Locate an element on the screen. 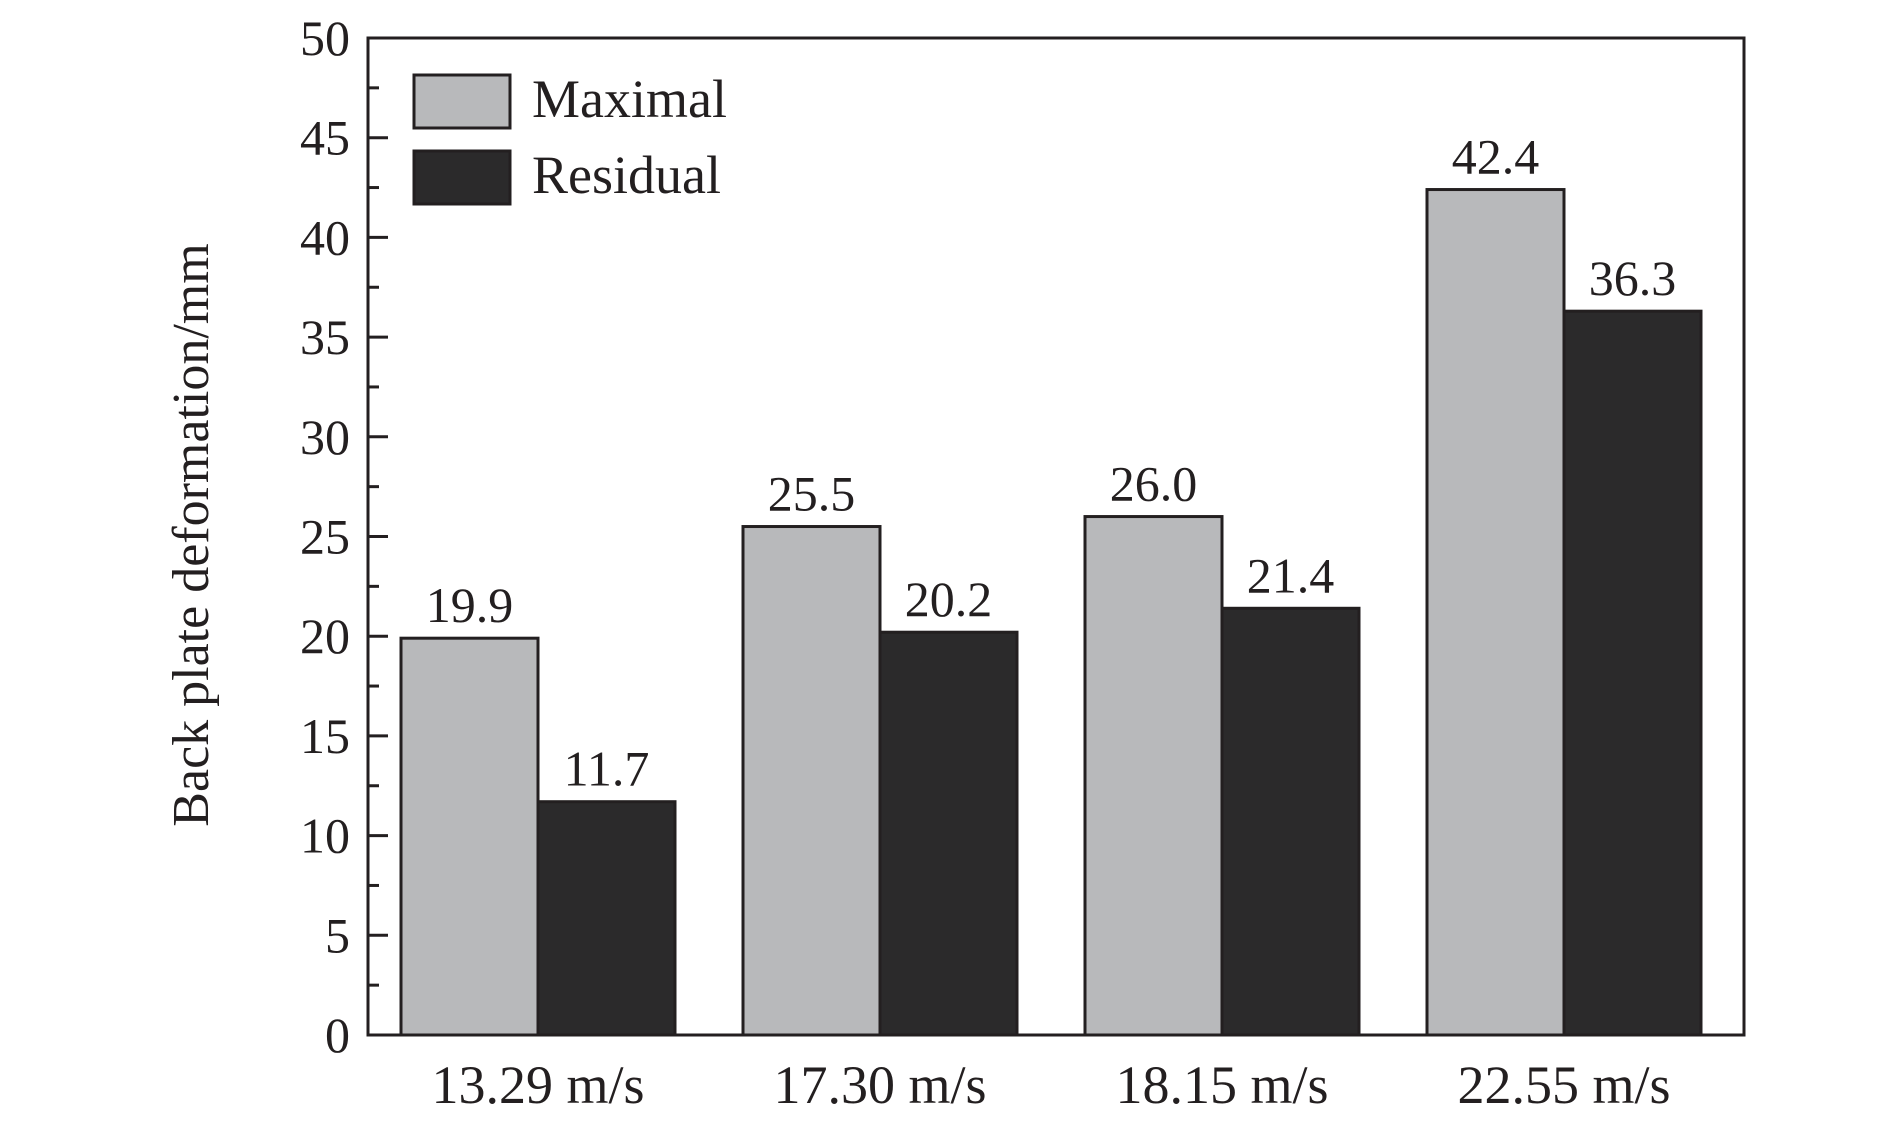 Image resolution: width=1890 pixels, height=1122 pixels. data-label-residual-0: 11.7 is located at coordinates (607, 769).